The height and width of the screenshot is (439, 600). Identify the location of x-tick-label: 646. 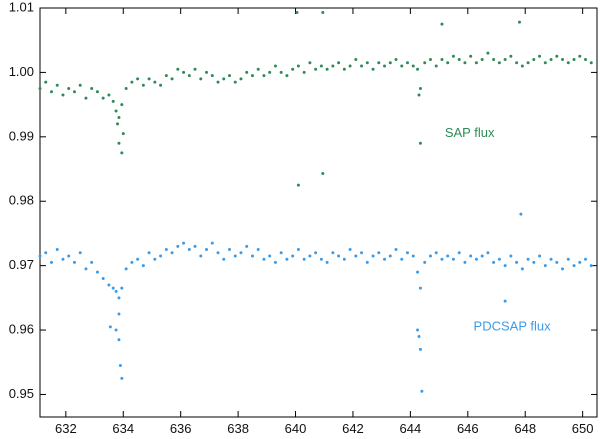
(468, 428).